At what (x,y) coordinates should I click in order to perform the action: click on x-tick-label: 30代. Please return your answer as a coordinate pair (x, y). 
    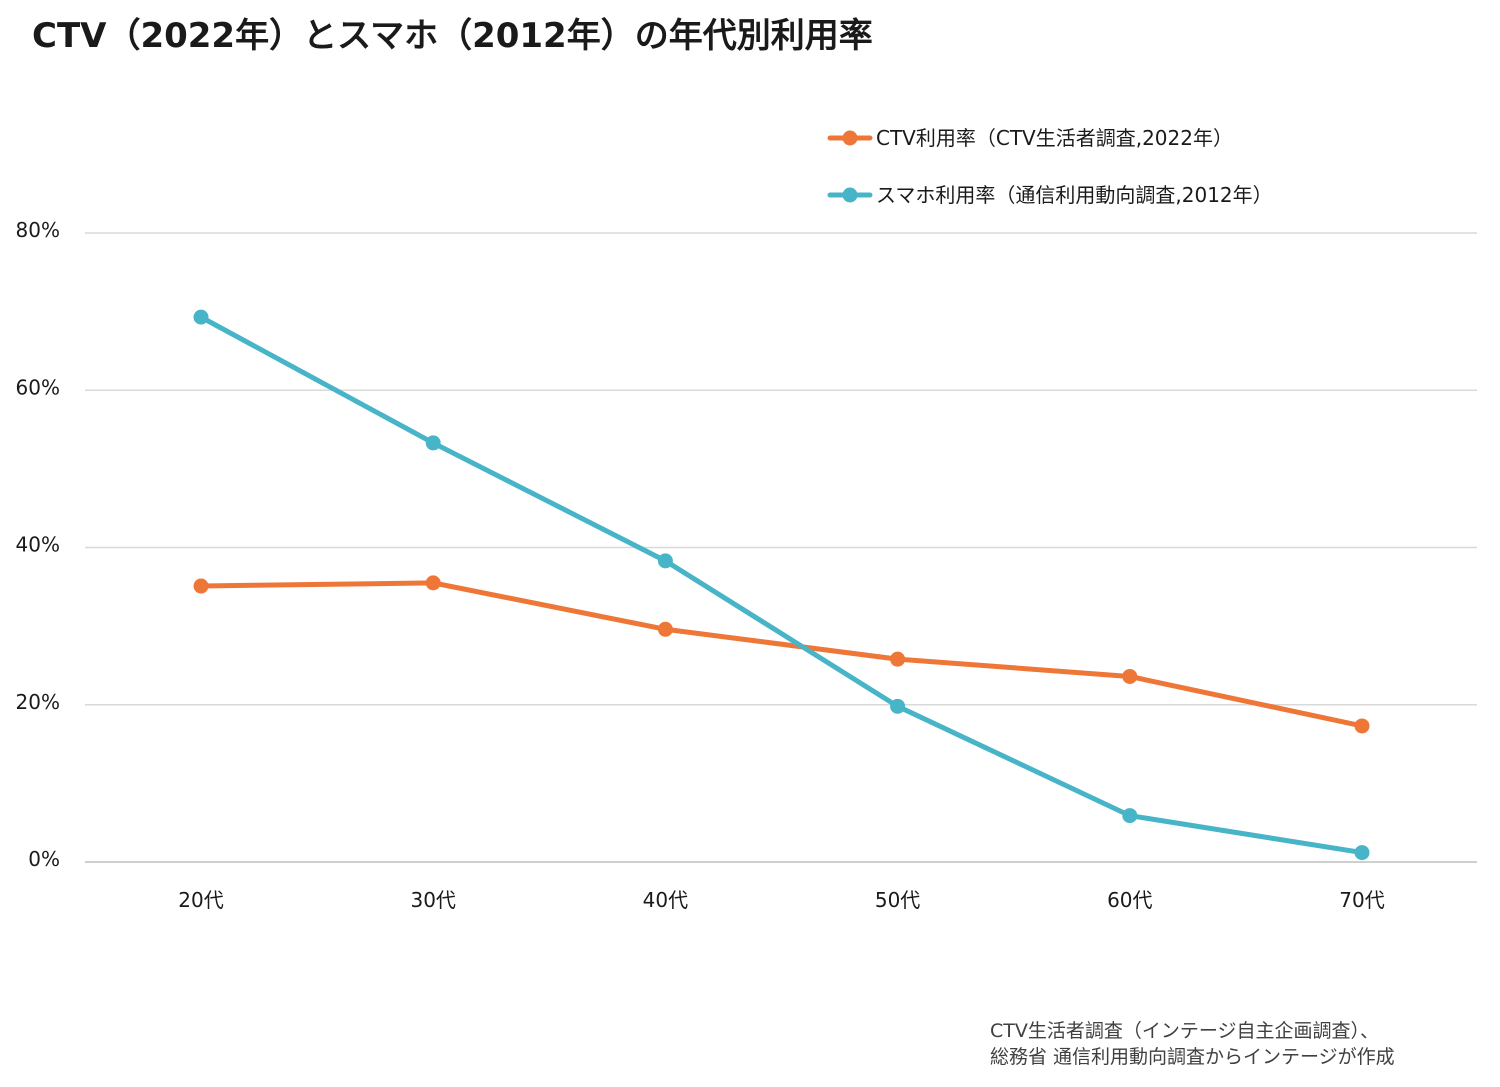
    Looking at the image, I should click on (432, 900).